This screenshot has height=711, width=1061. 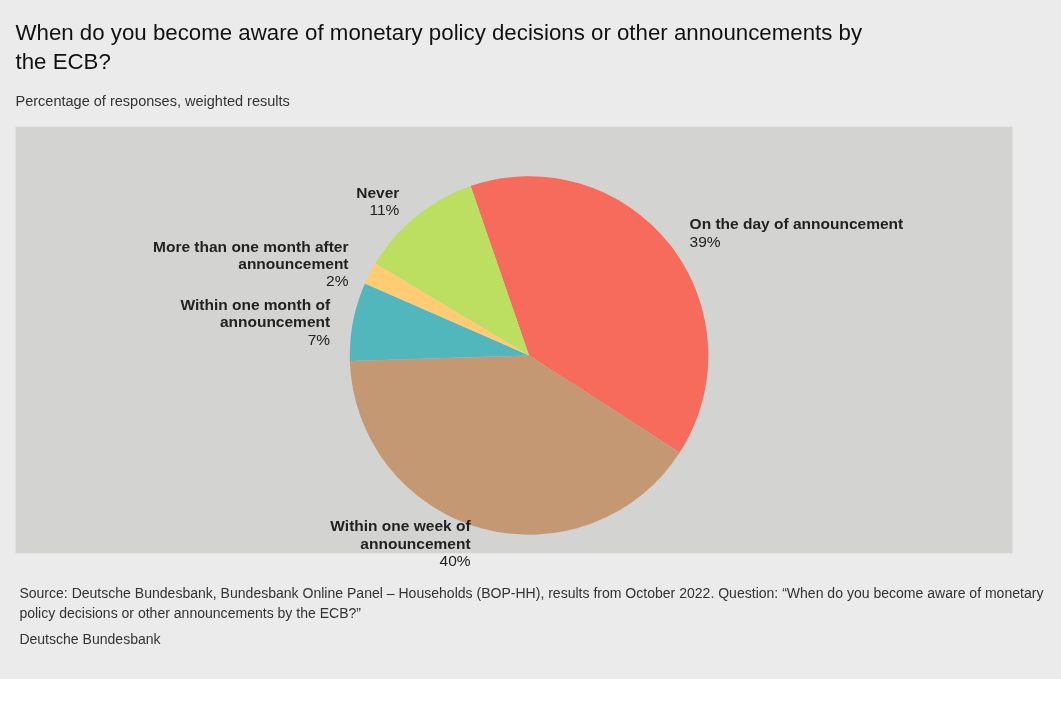 What do you see at coordinates (319, 339) in the screenshot?
I see `data-label: 7%` at bounding box center [319, 339].